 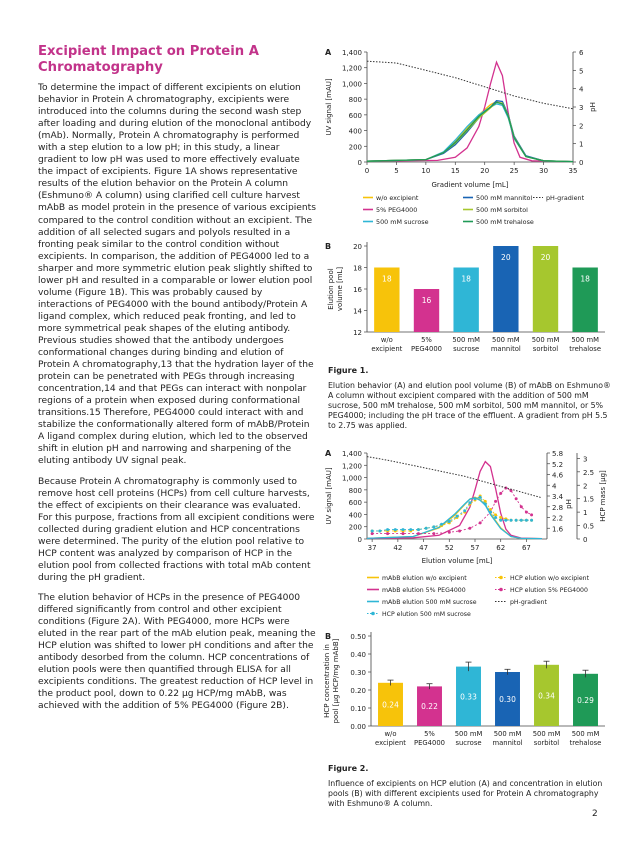 What do you see at coordinates (328, 52) in the screenshot?
I see `panel-letter: A` at bounding box center [328, 52].